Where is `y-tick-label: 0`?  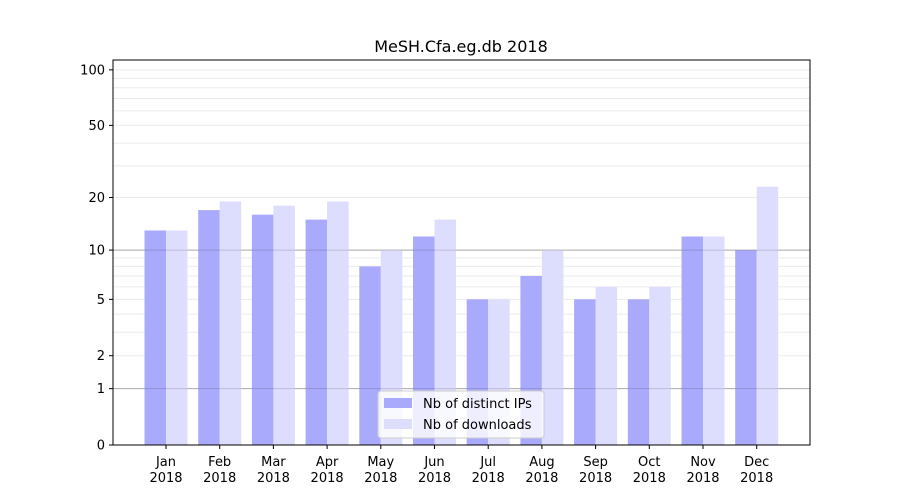 y-tick-label: 0 is located at coordinates (101, 446).